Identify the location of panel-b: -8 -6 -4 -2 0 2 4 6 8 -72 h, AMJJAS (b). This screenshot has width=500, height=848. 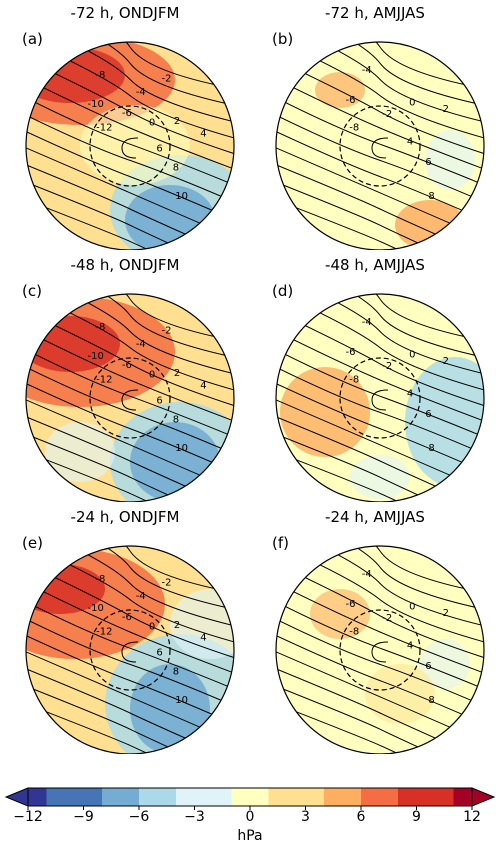
(375, 125).